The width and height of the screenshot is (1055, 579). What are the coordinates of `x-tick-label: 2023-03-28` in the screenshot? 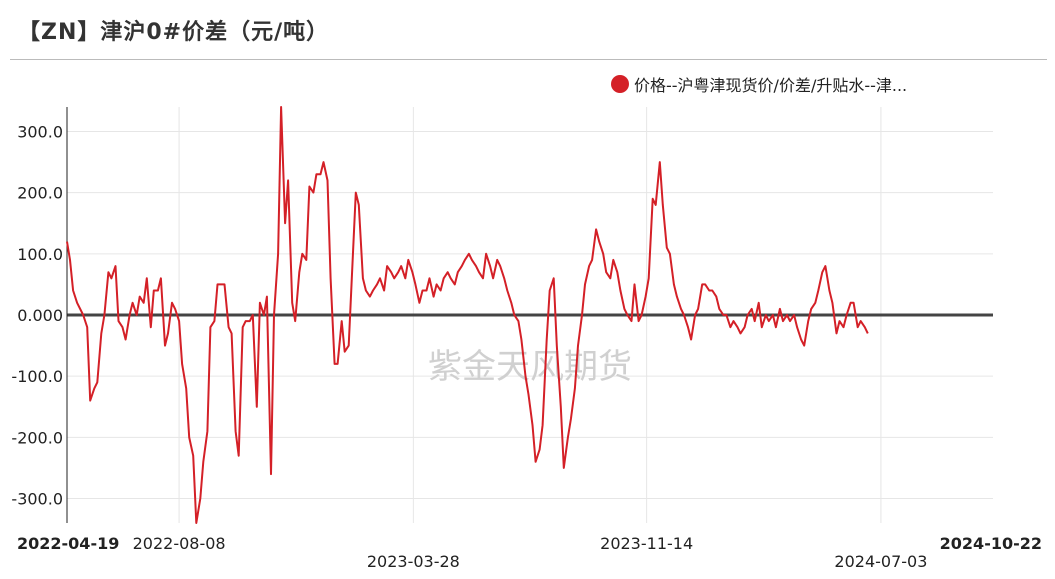 It's located at (413, 561).